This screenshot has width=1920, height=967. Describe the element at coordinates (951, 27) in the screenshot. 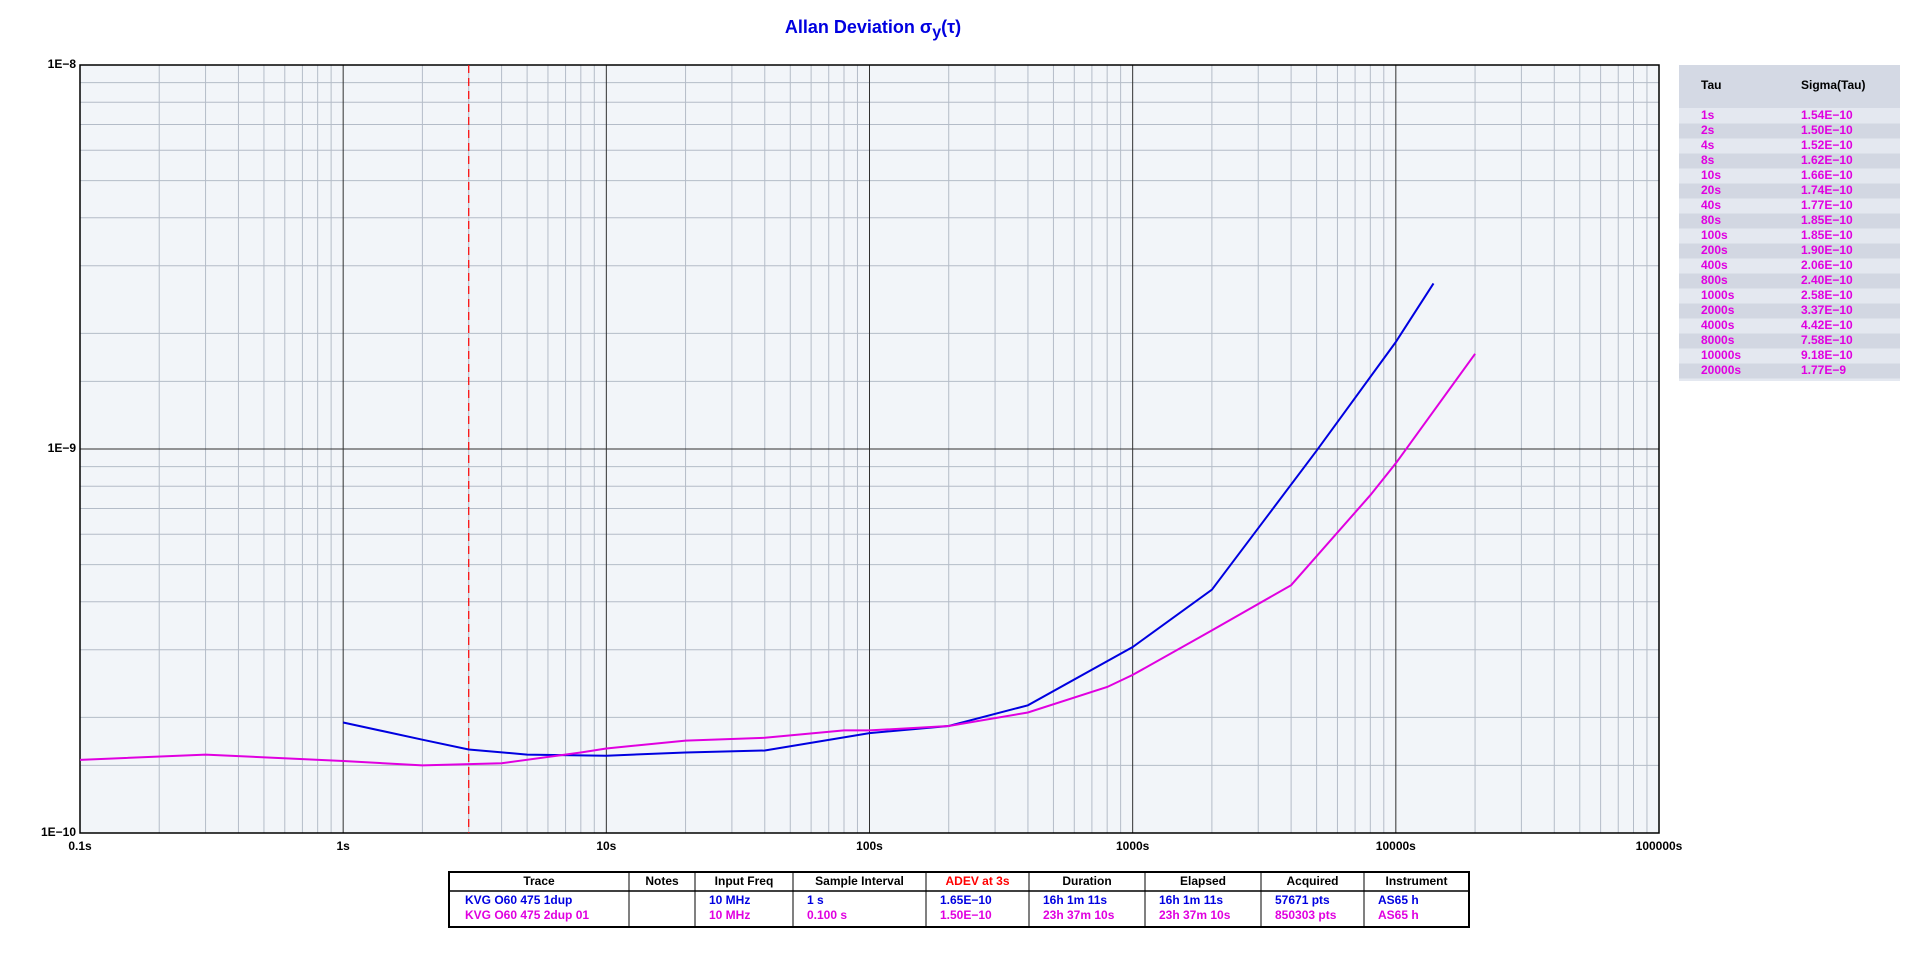

I see `title-end: (τ)` at that location.